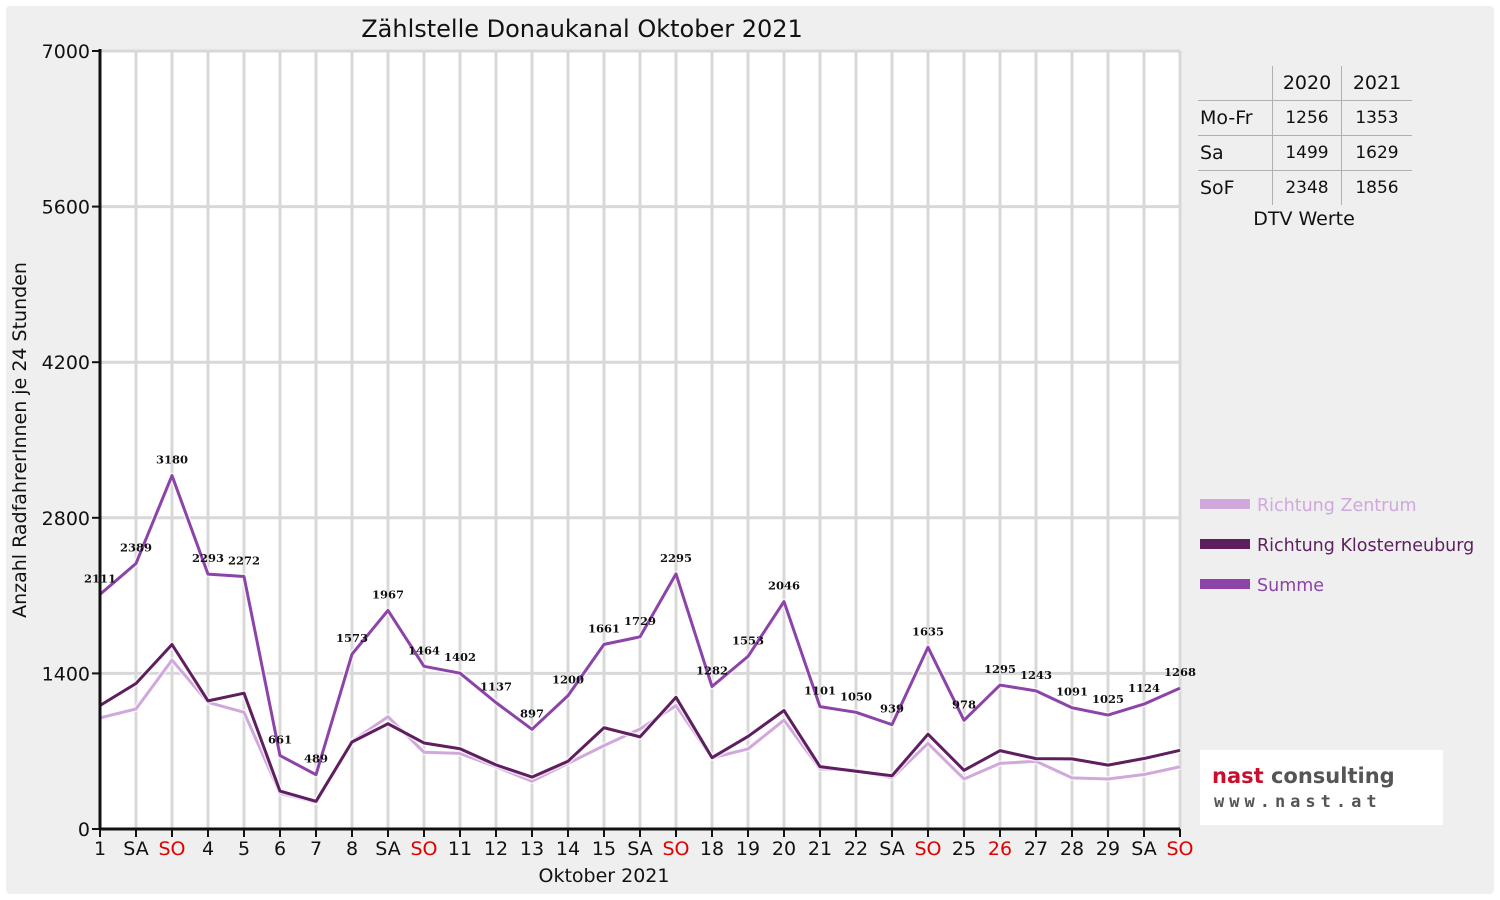  Describe the element at coordinates (1332, 776) in the screenshot. I see `logo-word-consulting: consulting` at that location.